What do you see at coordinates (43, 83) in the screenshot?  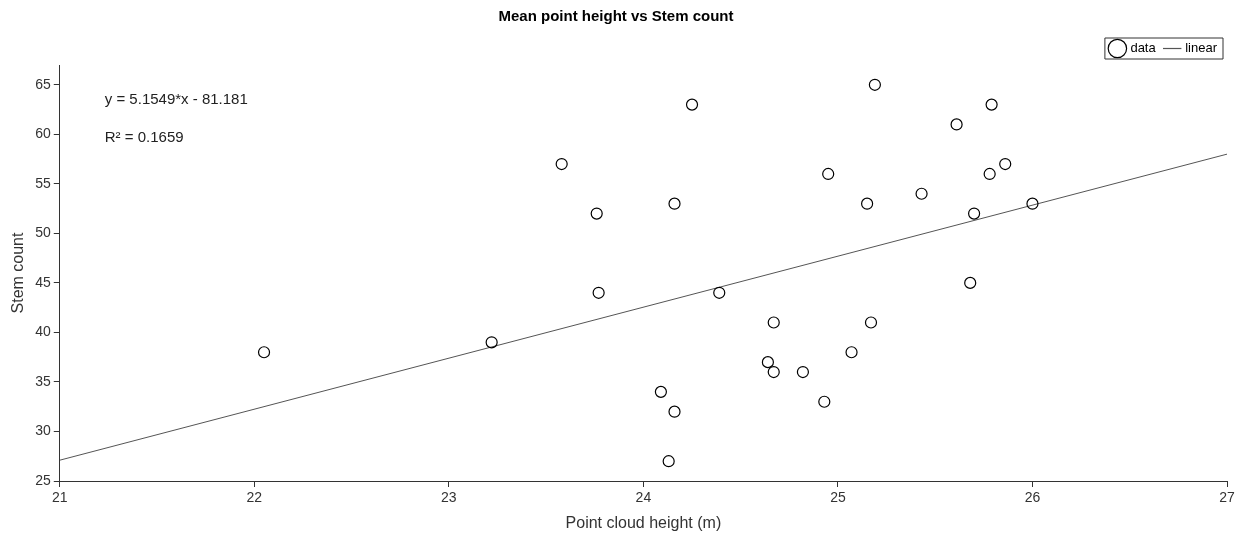 I see `y-tick-label: 65` at bounding box center [43, 83].